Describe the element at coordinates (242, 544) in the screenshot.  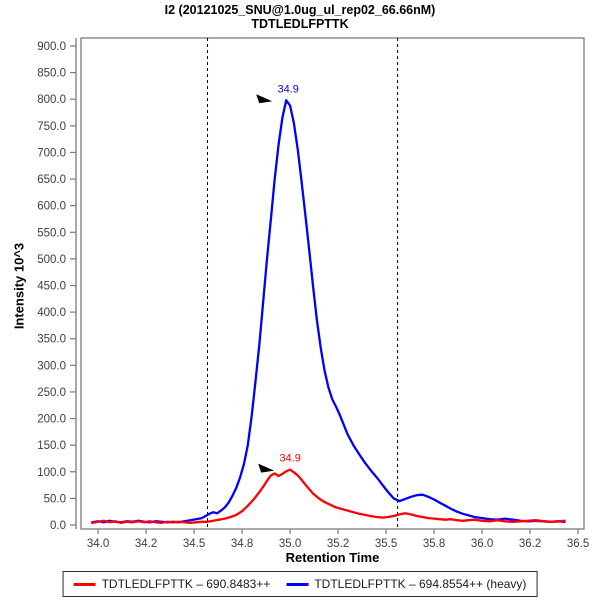
I see `x-tick-label: 34.8` at that location.